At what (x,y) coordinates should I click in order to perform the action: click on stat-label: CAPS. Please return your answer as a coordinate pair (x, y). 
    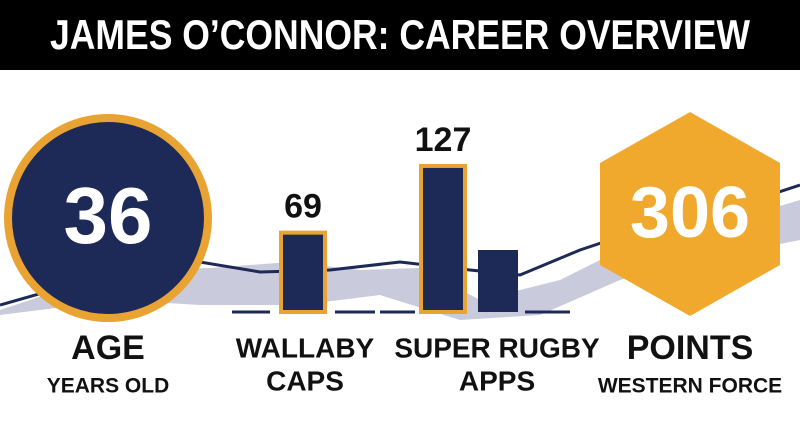
    Looking at the image, I should click on (305, 380).